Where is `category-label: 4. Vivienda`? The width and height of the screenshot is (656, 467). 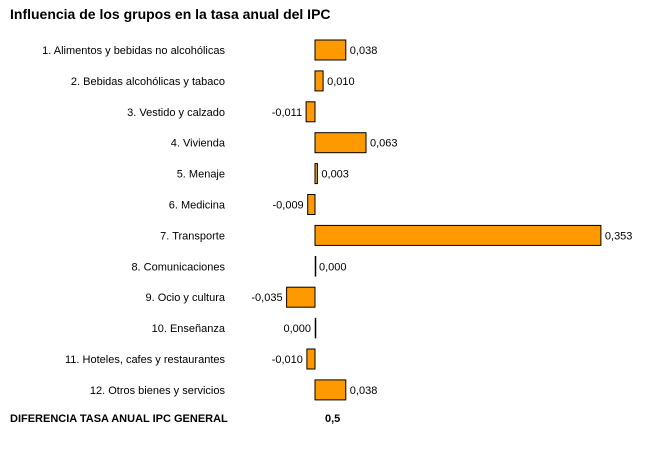 category-label: 4. Vivienda is located at coordinates (198, 144).